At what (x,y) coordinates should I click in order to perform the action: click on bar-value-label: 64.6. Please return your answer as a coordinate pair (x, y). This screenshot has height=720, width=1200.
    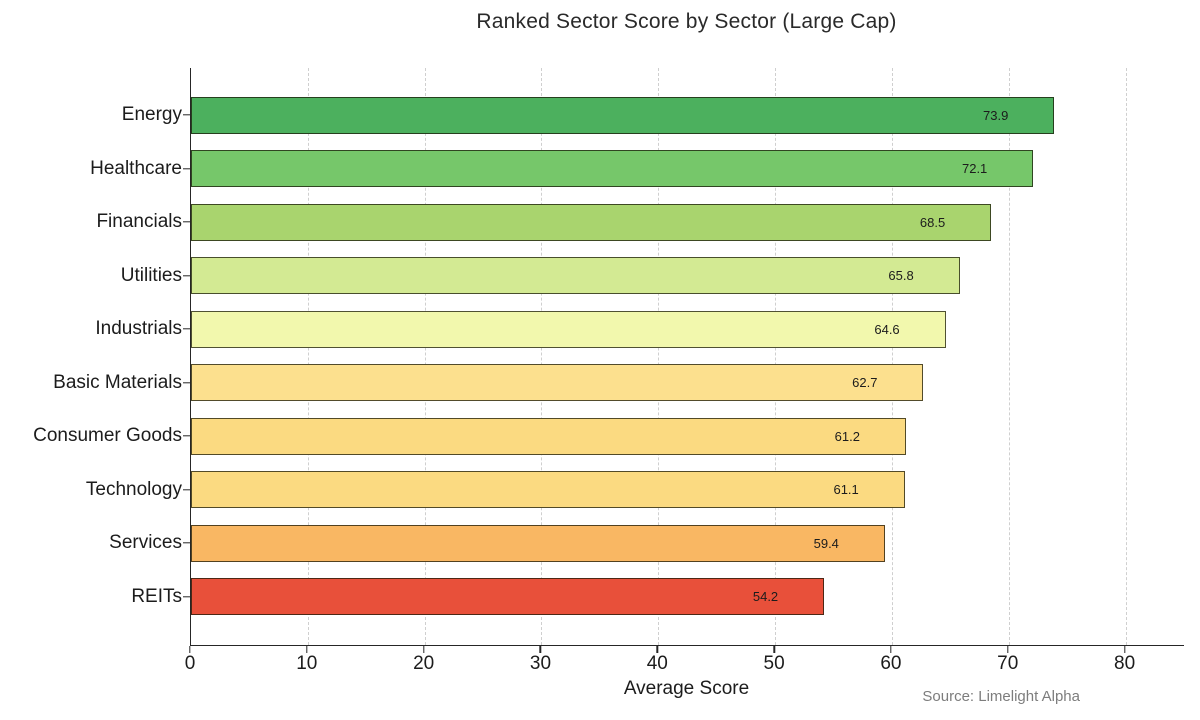
    Looking at the image, I should click on (887, 329).